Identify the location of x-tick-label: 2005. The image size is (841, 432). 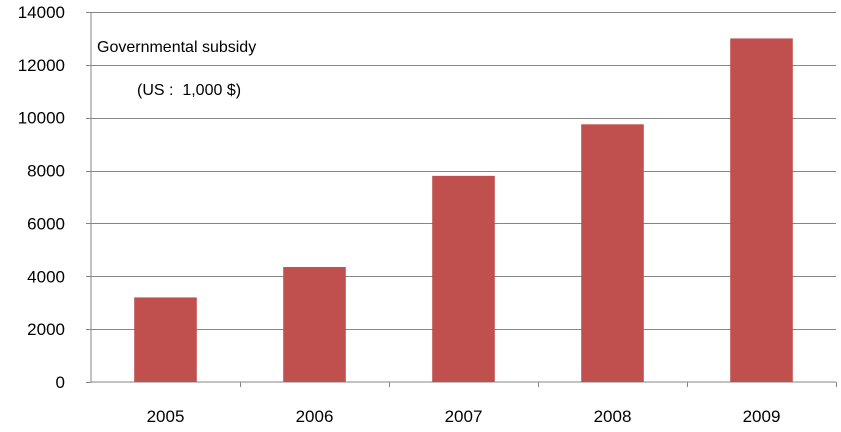
(166, 416).